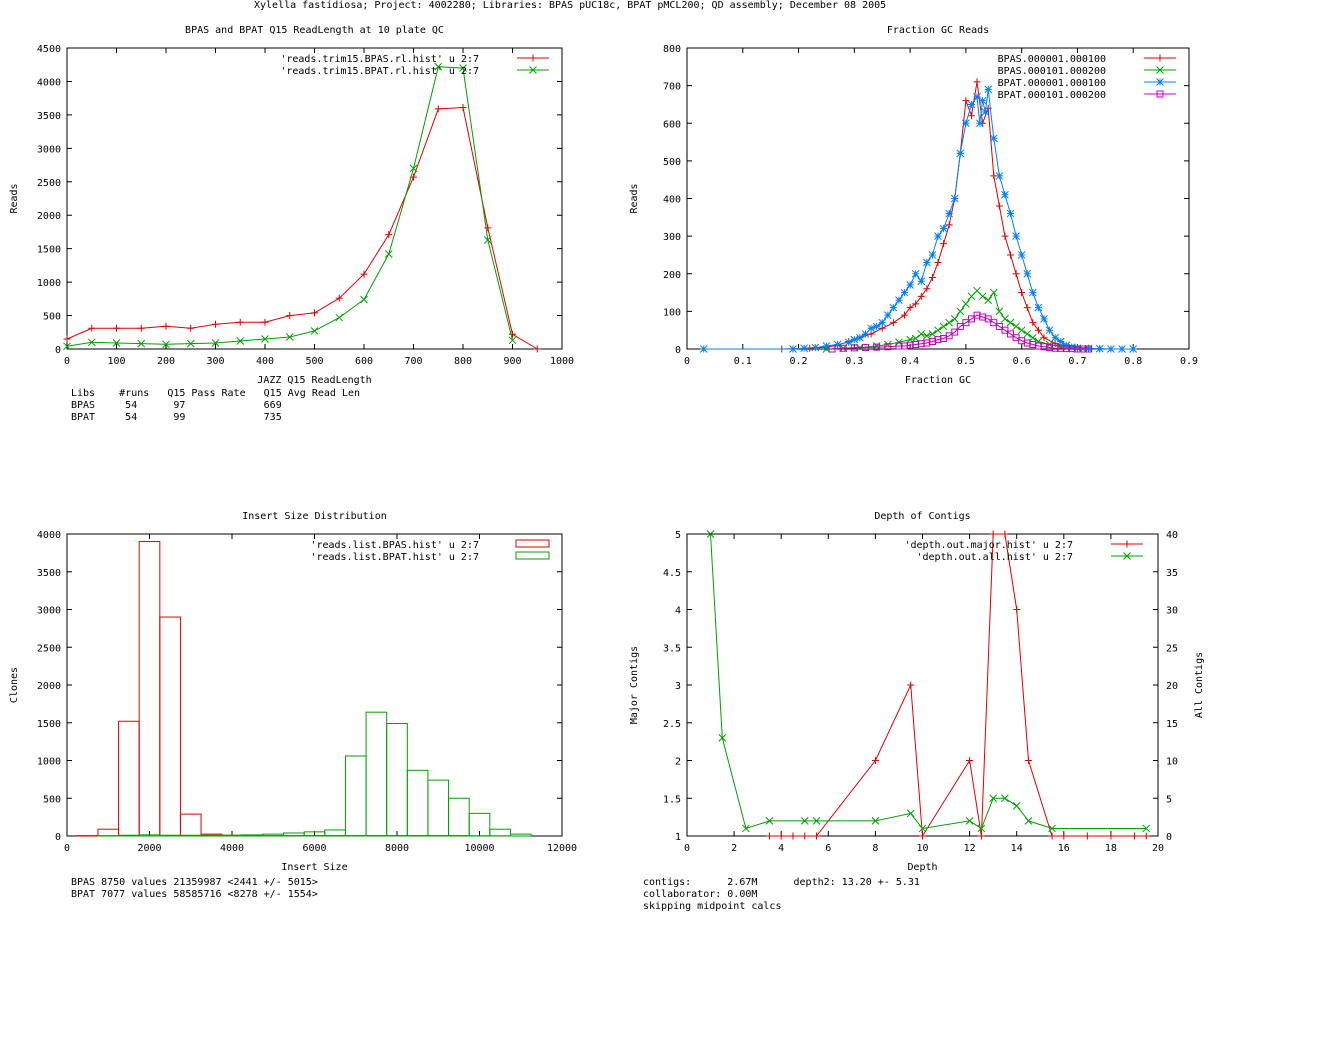  Describe the element at coordinates (1133, 361) in the screenshot. I see `x-tick-label: 0.8` at that location.